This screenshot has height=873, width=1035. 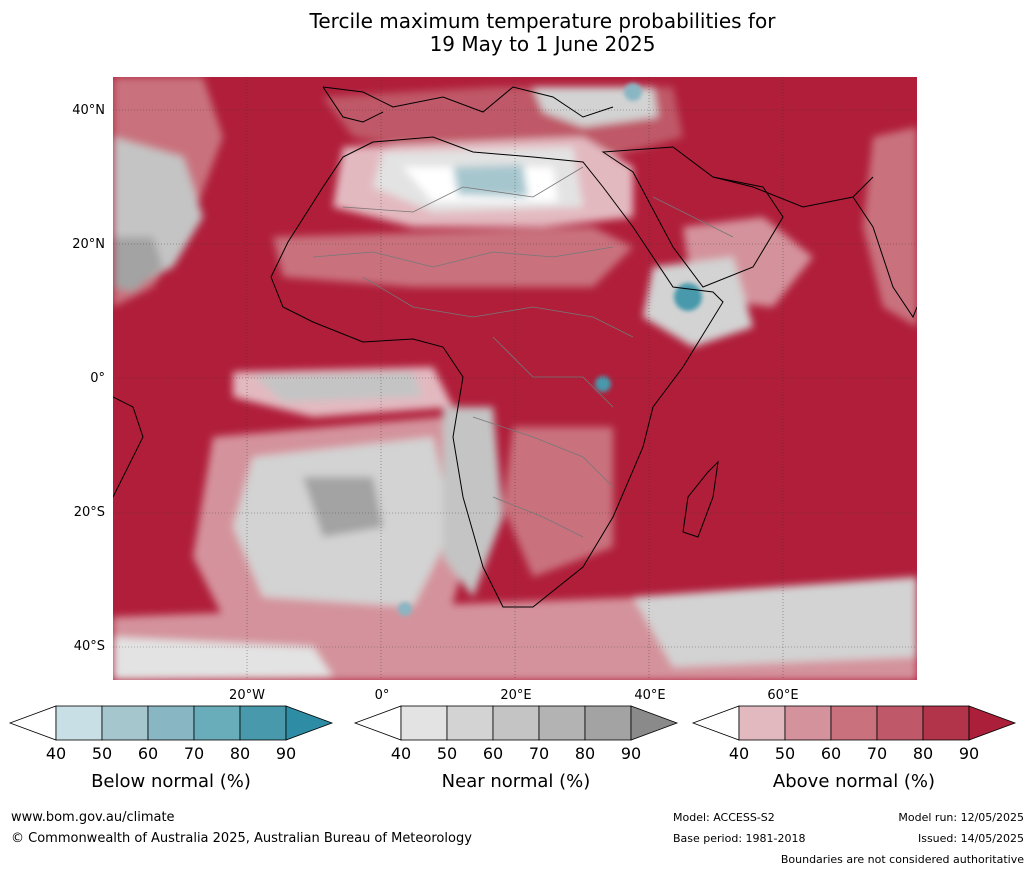 What do you see at coordinates (171, 755) in the screenshot?
I see `colorbar-below-normal: 40 50 60 70 80 90 Below normal (%)` at bounding box center [171, 755].